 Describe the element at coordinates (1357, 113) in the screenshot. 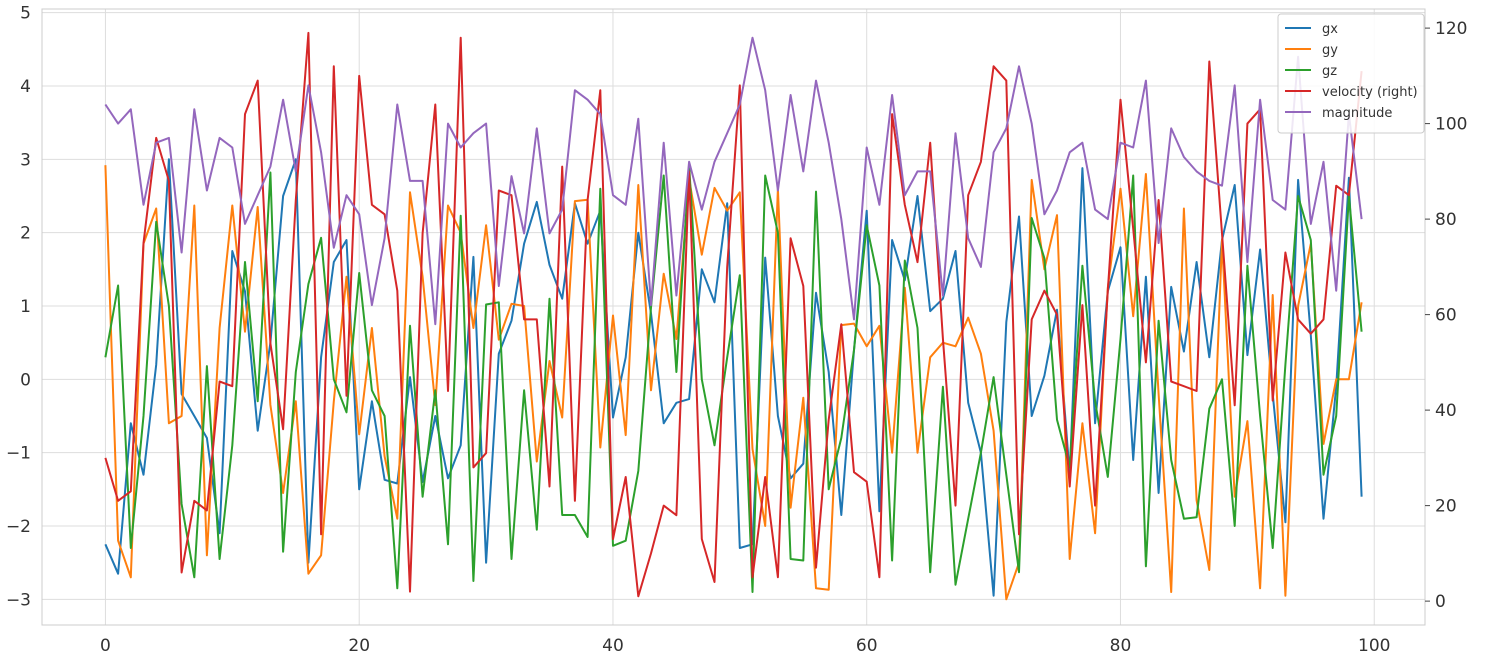

I see `legend-label: magnitude` at that location.